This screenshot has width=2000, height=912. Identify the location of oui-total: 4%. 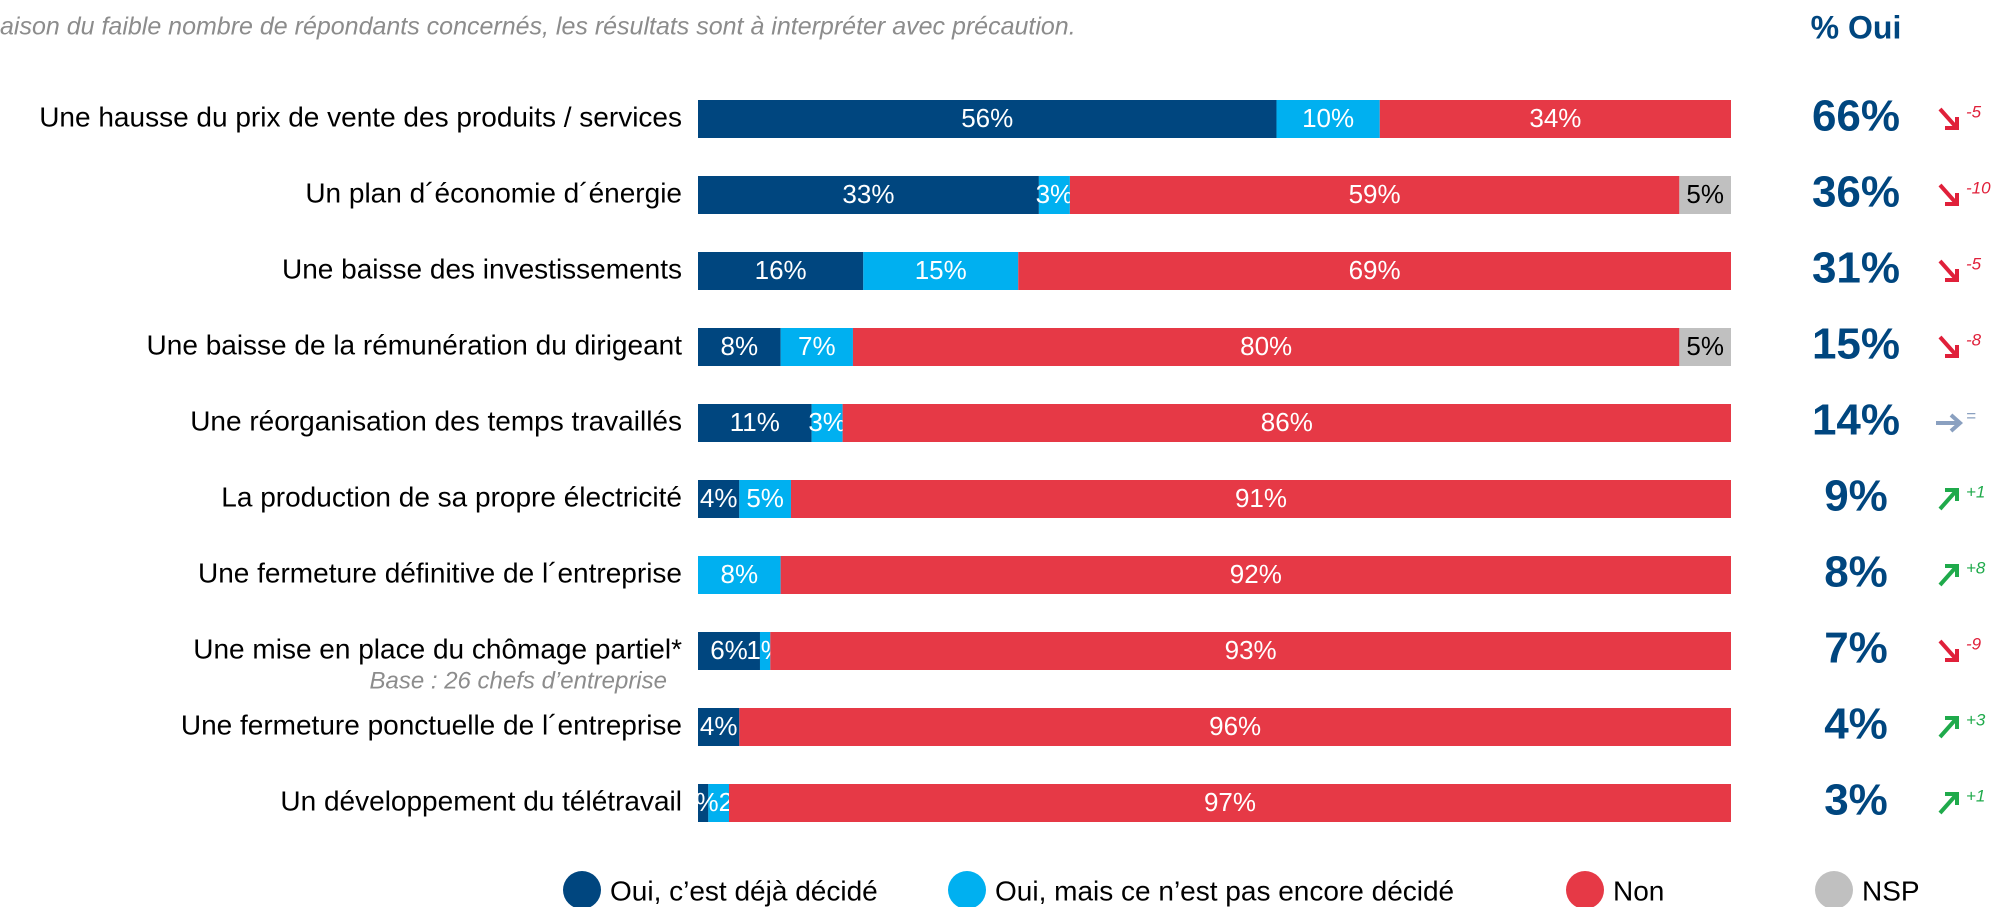
(1856, 724).